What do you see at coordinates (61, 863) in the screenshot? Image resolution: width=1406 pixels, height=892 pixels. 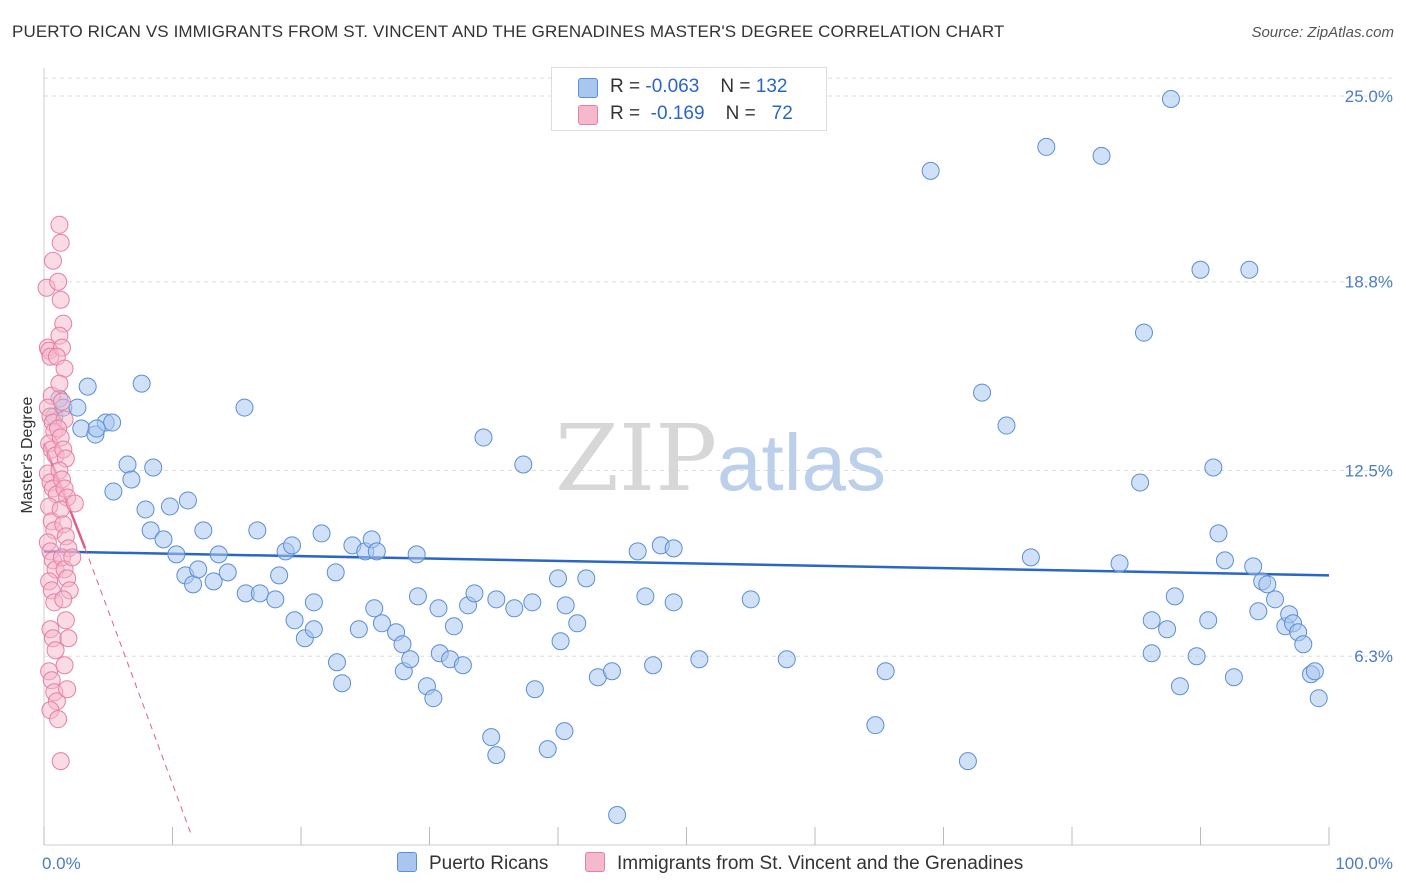 I see `x-tick-label-min: 0.0%` at bounding box center [61, 863].